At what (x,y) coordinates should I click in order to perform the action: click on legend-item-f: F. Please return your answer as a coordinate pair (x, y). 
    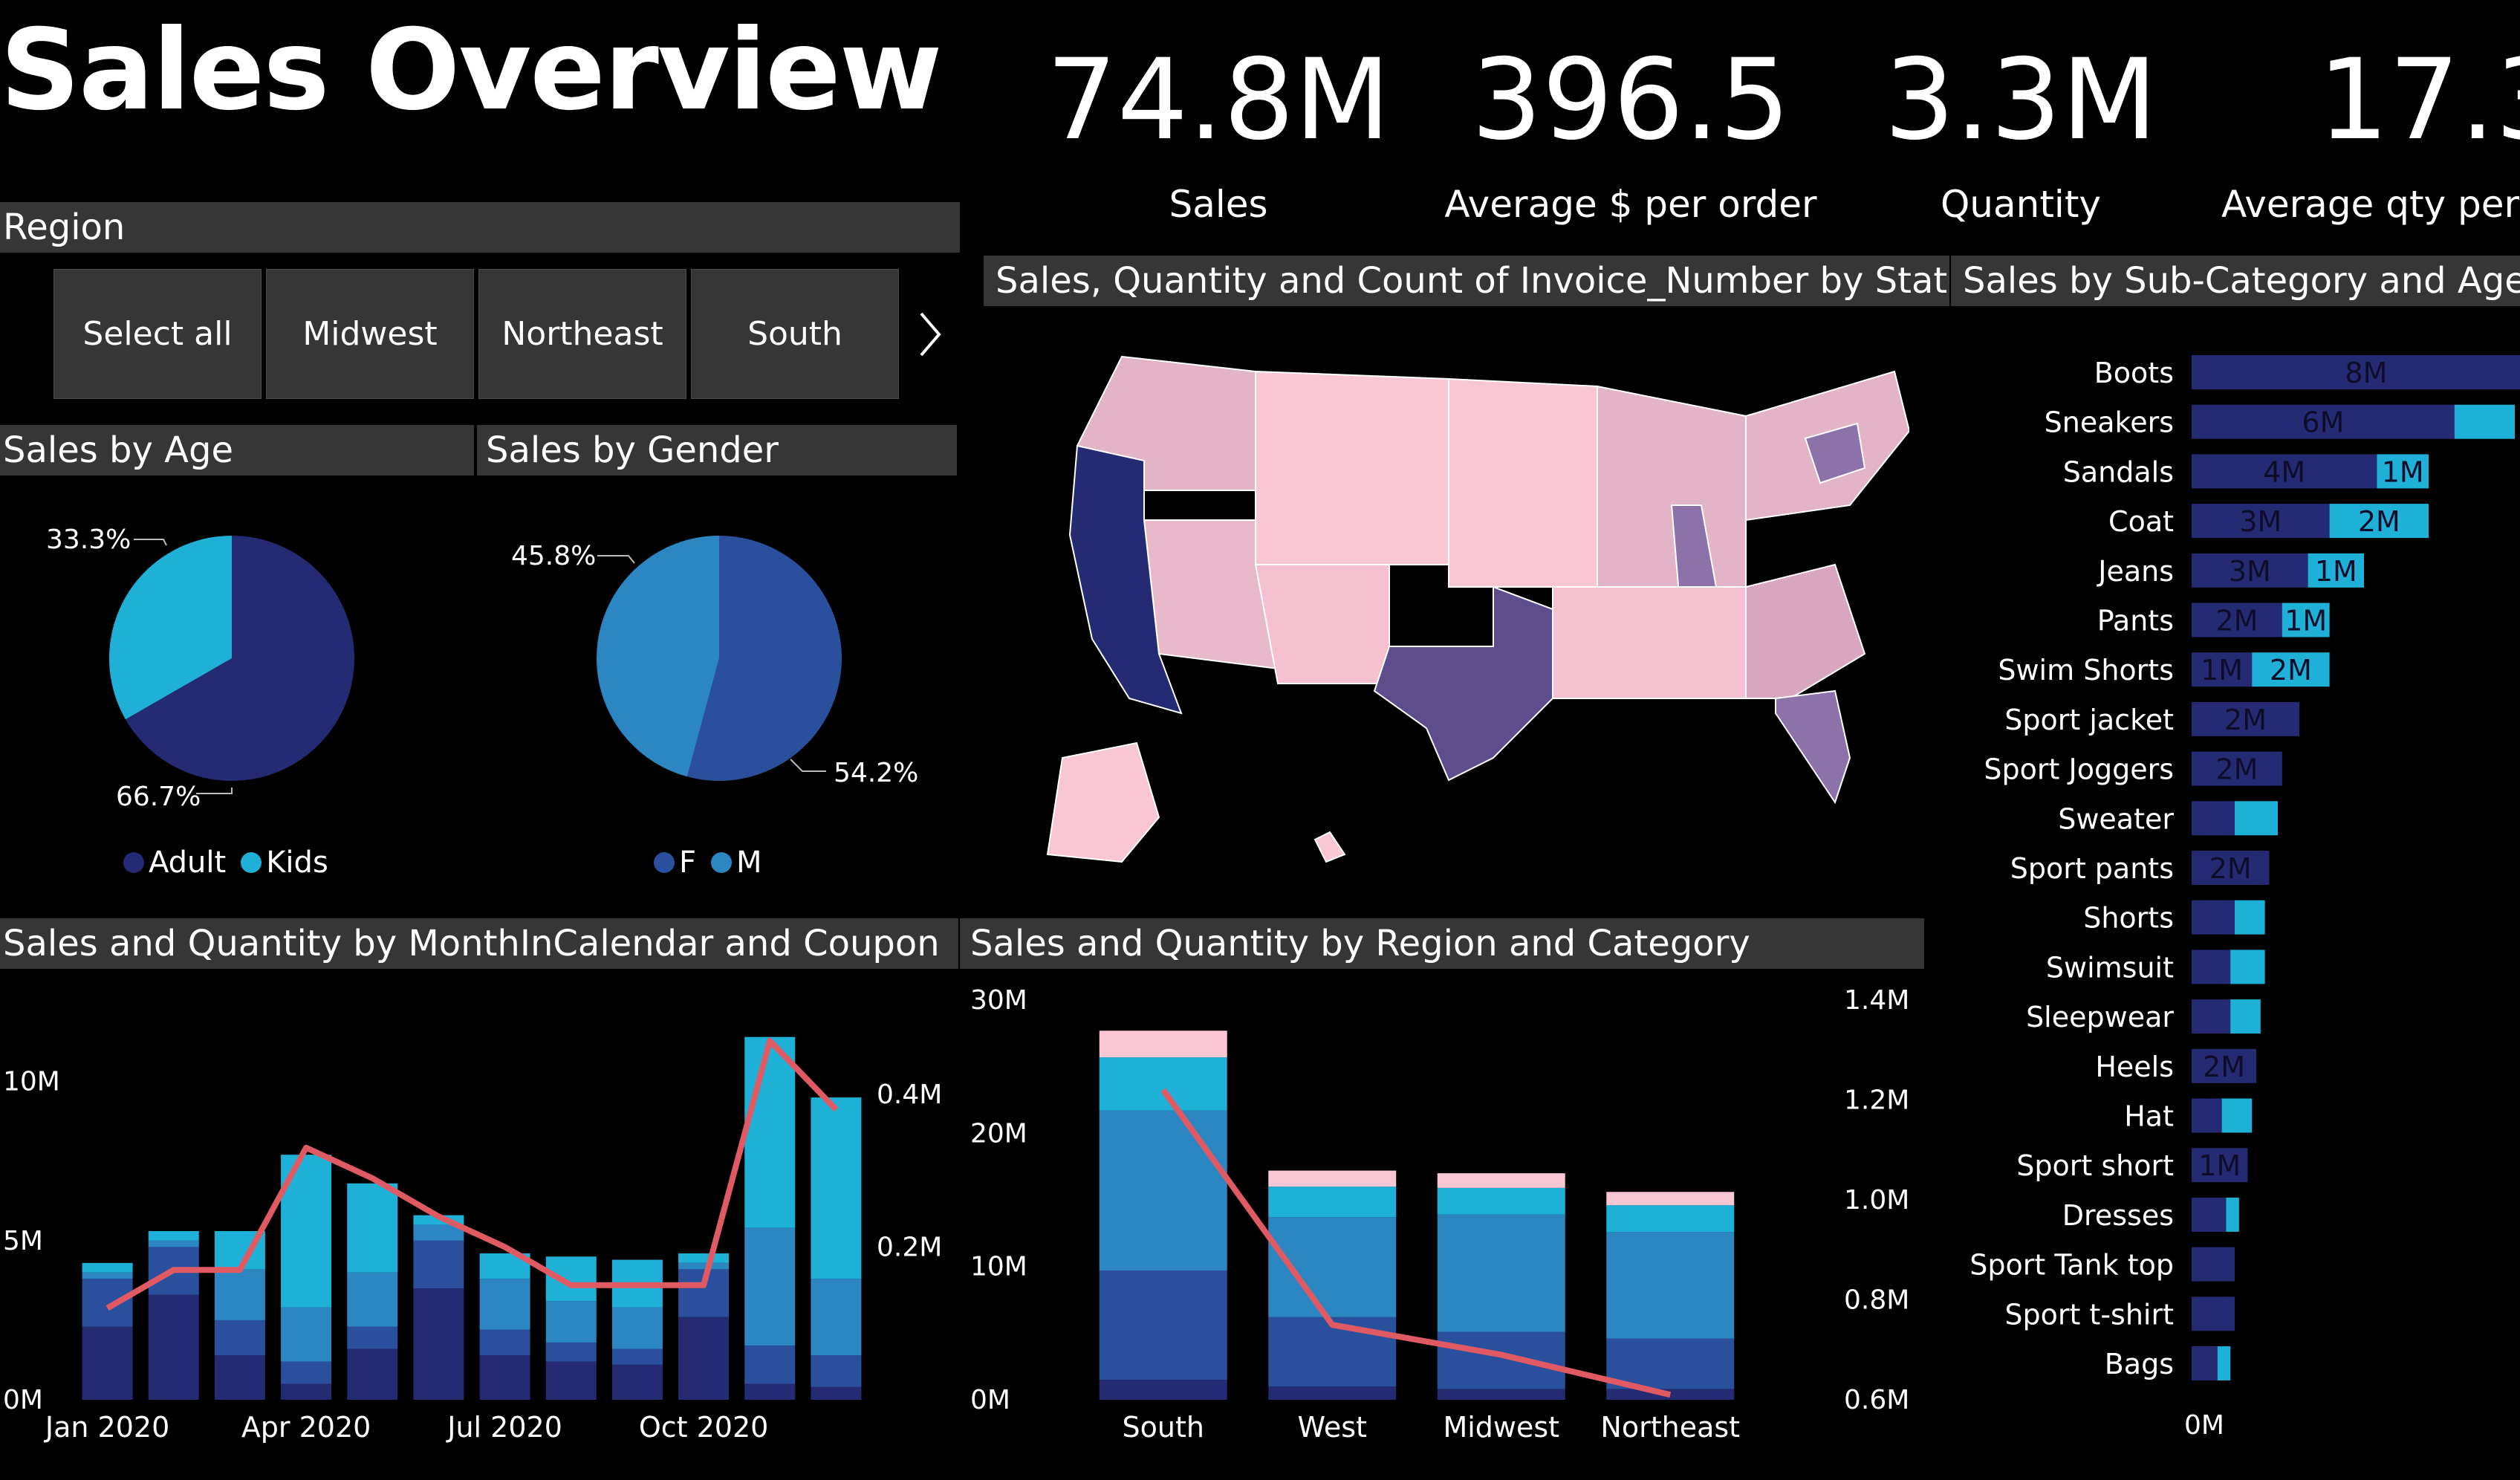
    Looking at the image, I should click on (675, 863).